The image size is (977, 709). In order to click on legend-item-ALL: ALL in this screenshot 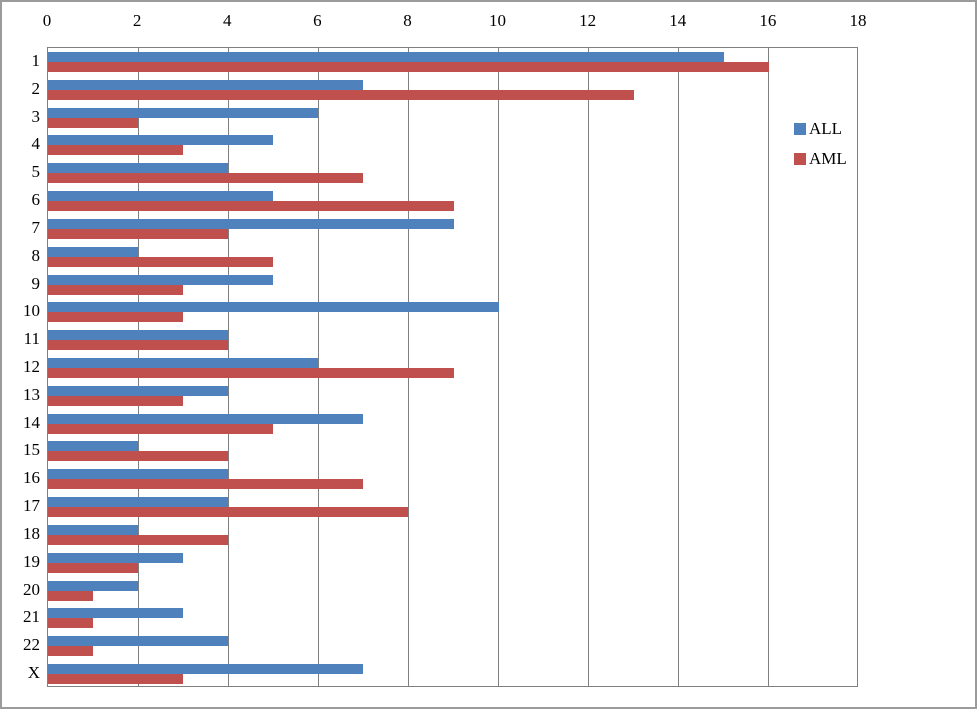, I will do `click(820, 129)`.